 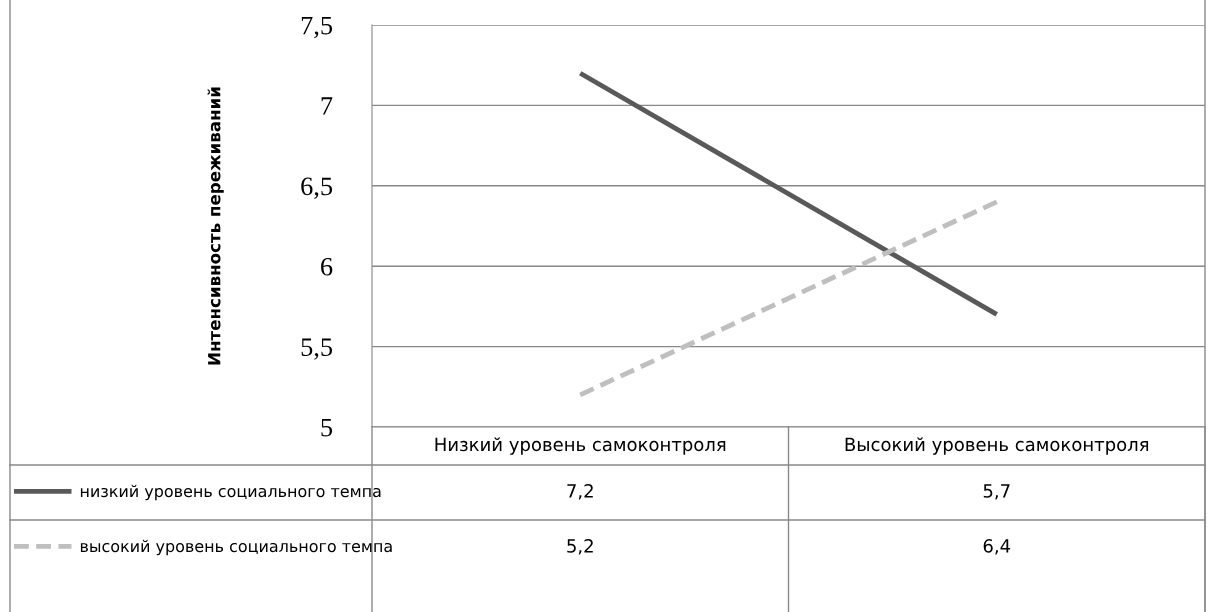 I want to click on data-label: 6,4, so click(x=997, y=547).